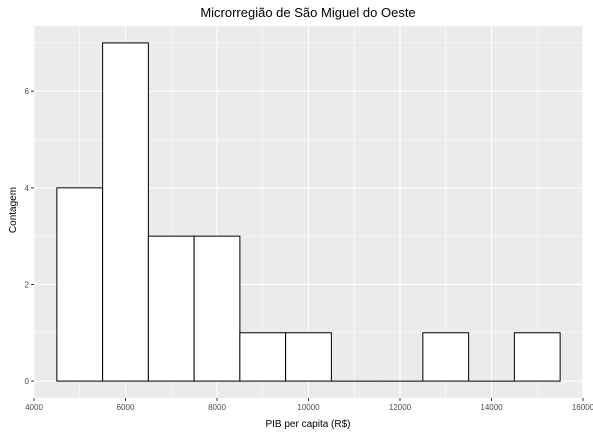  Describe the element at coordinates (27, 91) in the screenshot. I see `y-tick-label: 6` at that location.